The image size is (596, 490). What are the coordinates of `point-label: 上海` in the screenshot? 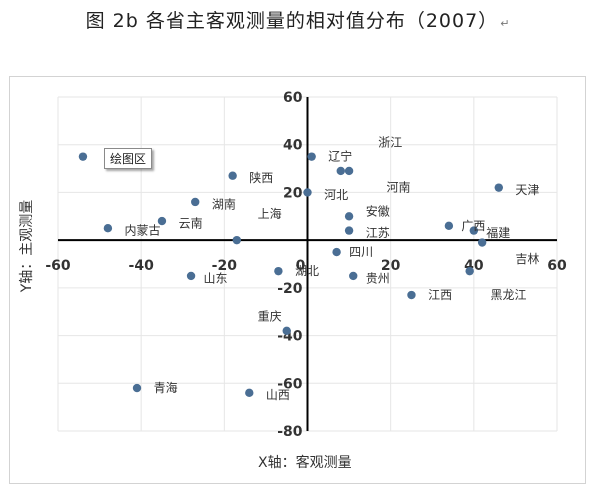 It's located at (270, 213).